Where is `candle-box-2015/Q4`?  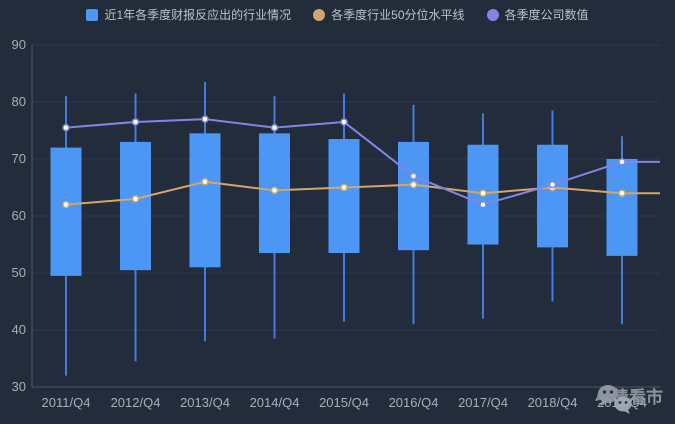
candle-box-2015/Q4 is located at coordinates (344, 196).